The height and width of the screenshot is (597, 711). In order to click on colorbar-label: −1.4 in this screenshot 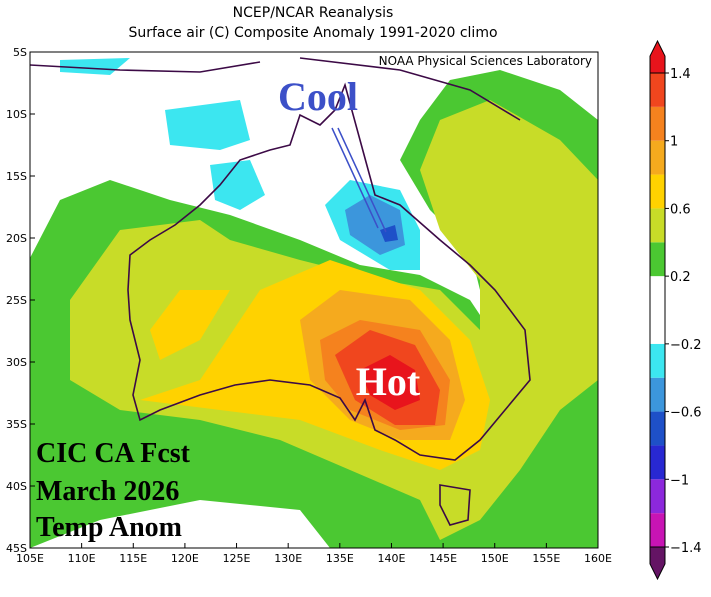, I will do `click(686, 548)`.